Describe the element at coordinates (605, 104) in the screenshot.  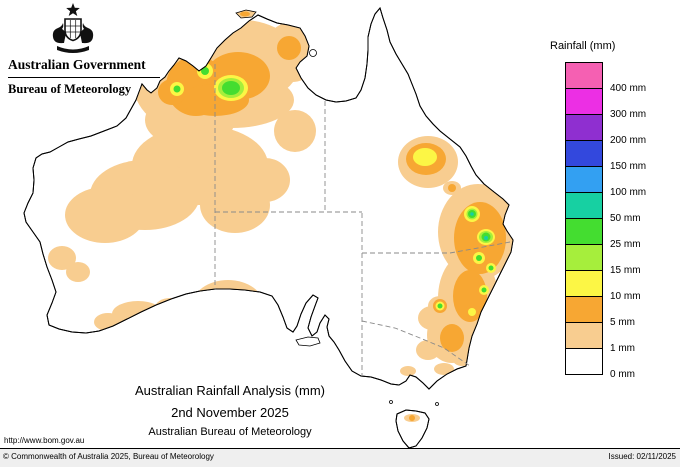
I see `legend-swatch: 300 mm` at that location.